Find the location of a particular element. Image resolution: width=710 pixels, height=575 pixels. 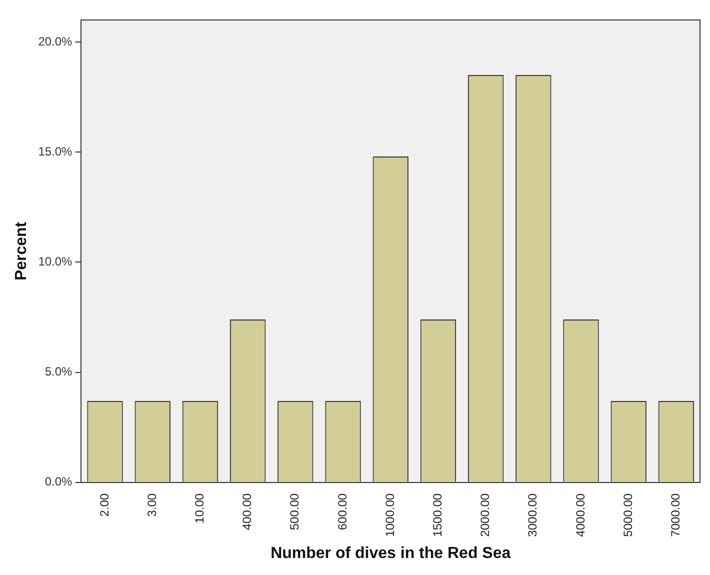

y-tick-label: 15.0% is located at coordinates (55, 151).